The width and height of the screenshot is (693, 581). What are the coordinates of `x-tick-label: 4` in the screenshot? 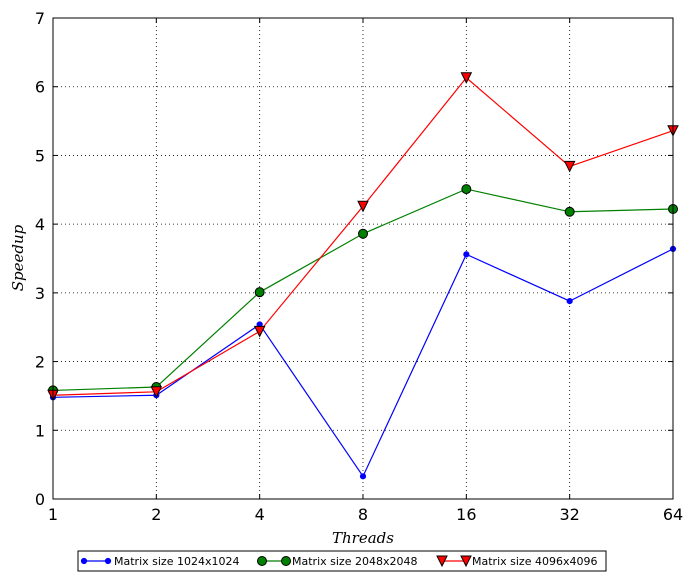 It's located at (260, 514).